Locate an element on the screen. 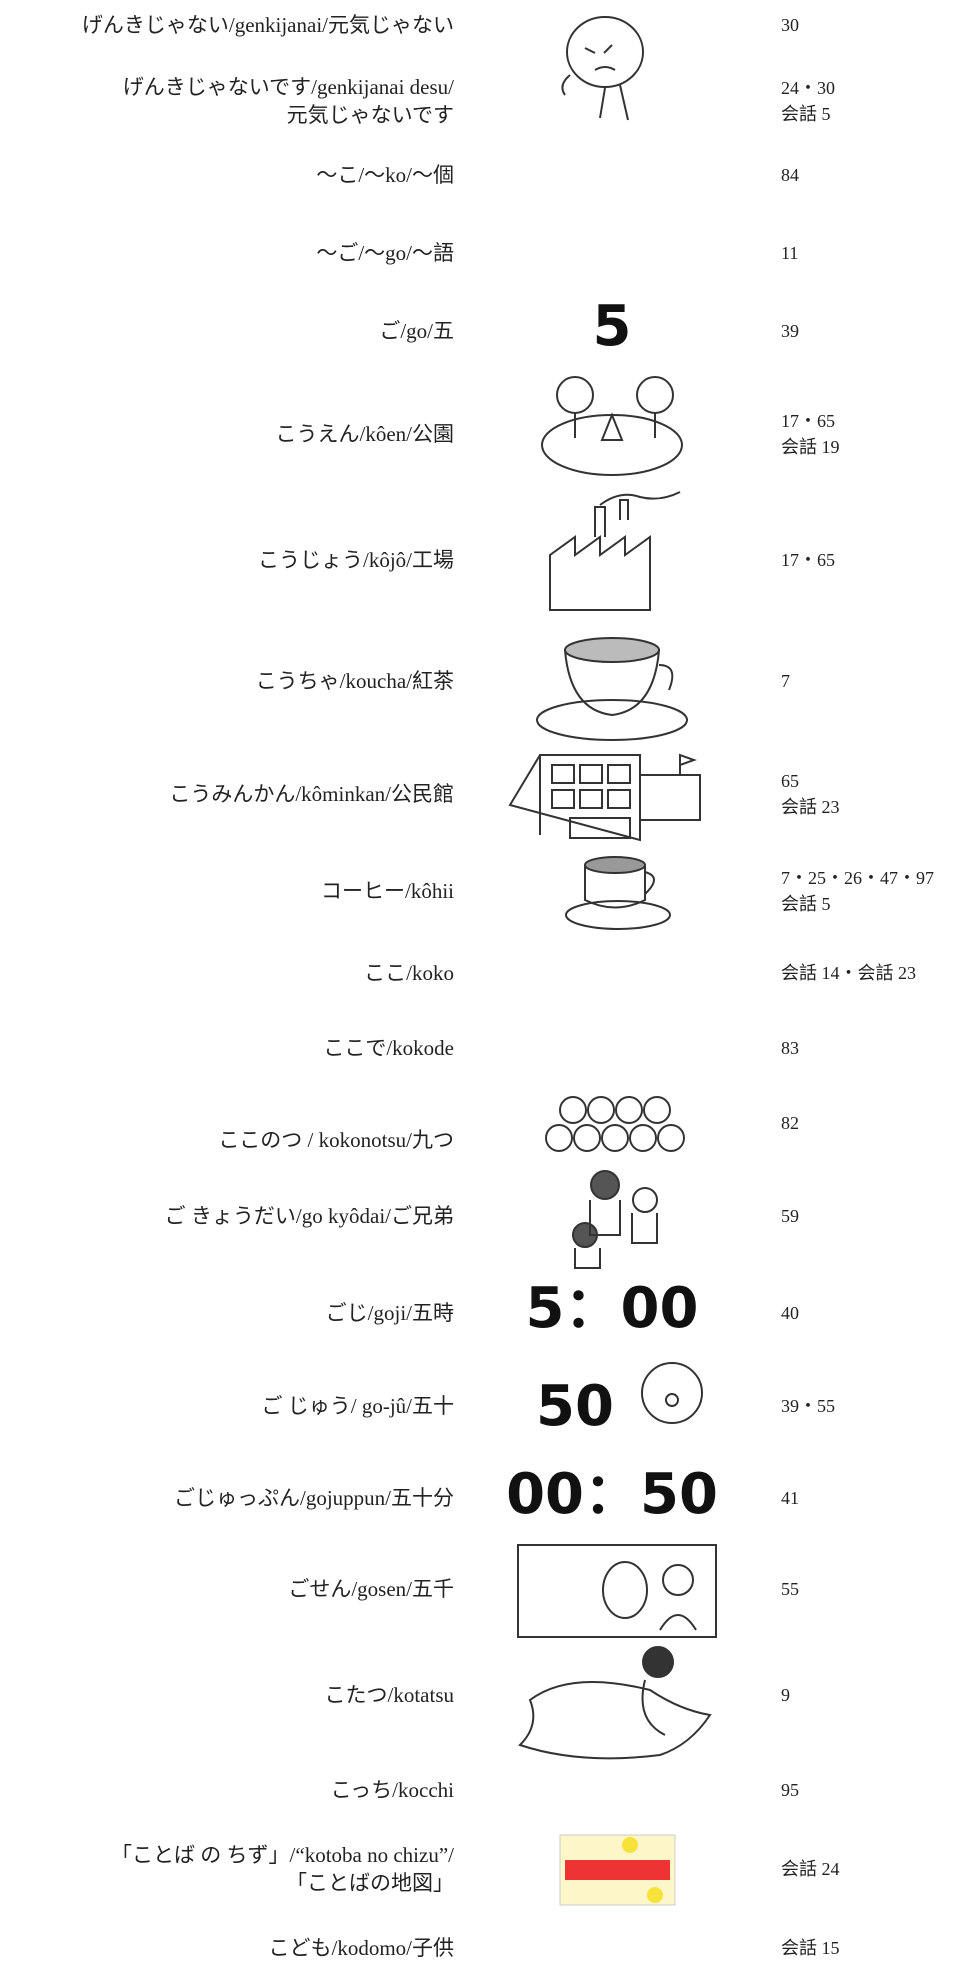 This screenshot has height=1982, width=976. page-ref: 40 is located at coordinates (790, 1312).